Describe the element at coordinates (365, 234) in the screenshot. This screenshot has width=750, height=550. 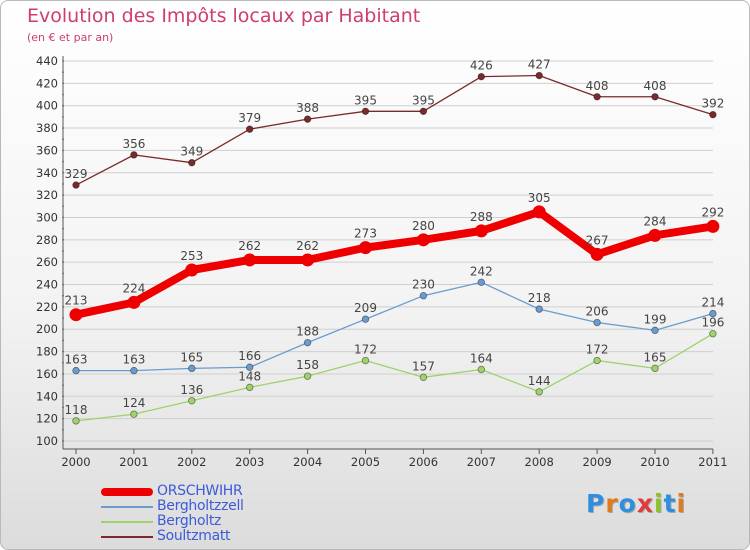
I see `data-label: 273` at that location.